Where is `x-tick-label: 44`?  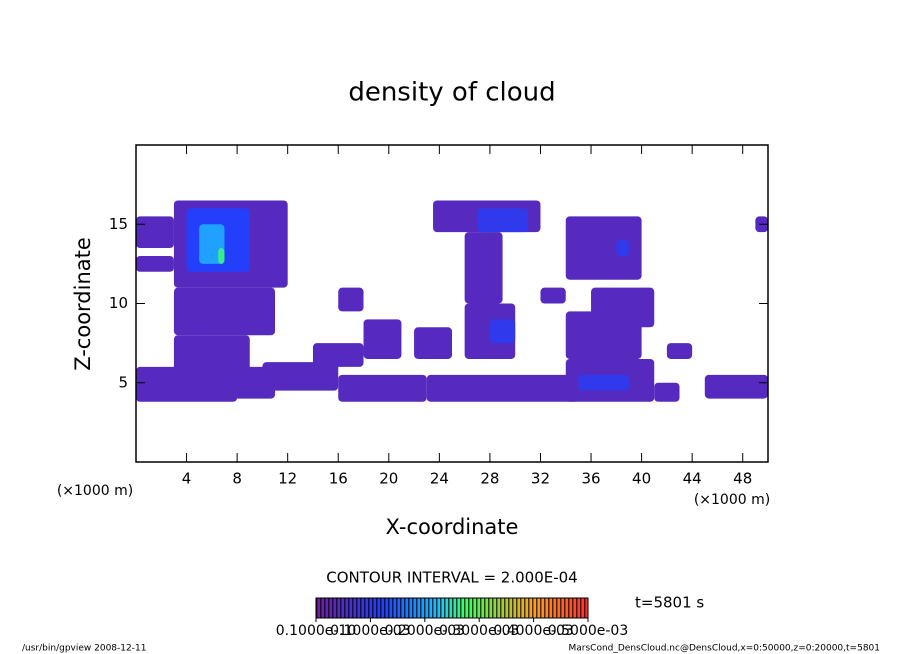 x-tick-label: 44 is located at coordinates (692, 479).